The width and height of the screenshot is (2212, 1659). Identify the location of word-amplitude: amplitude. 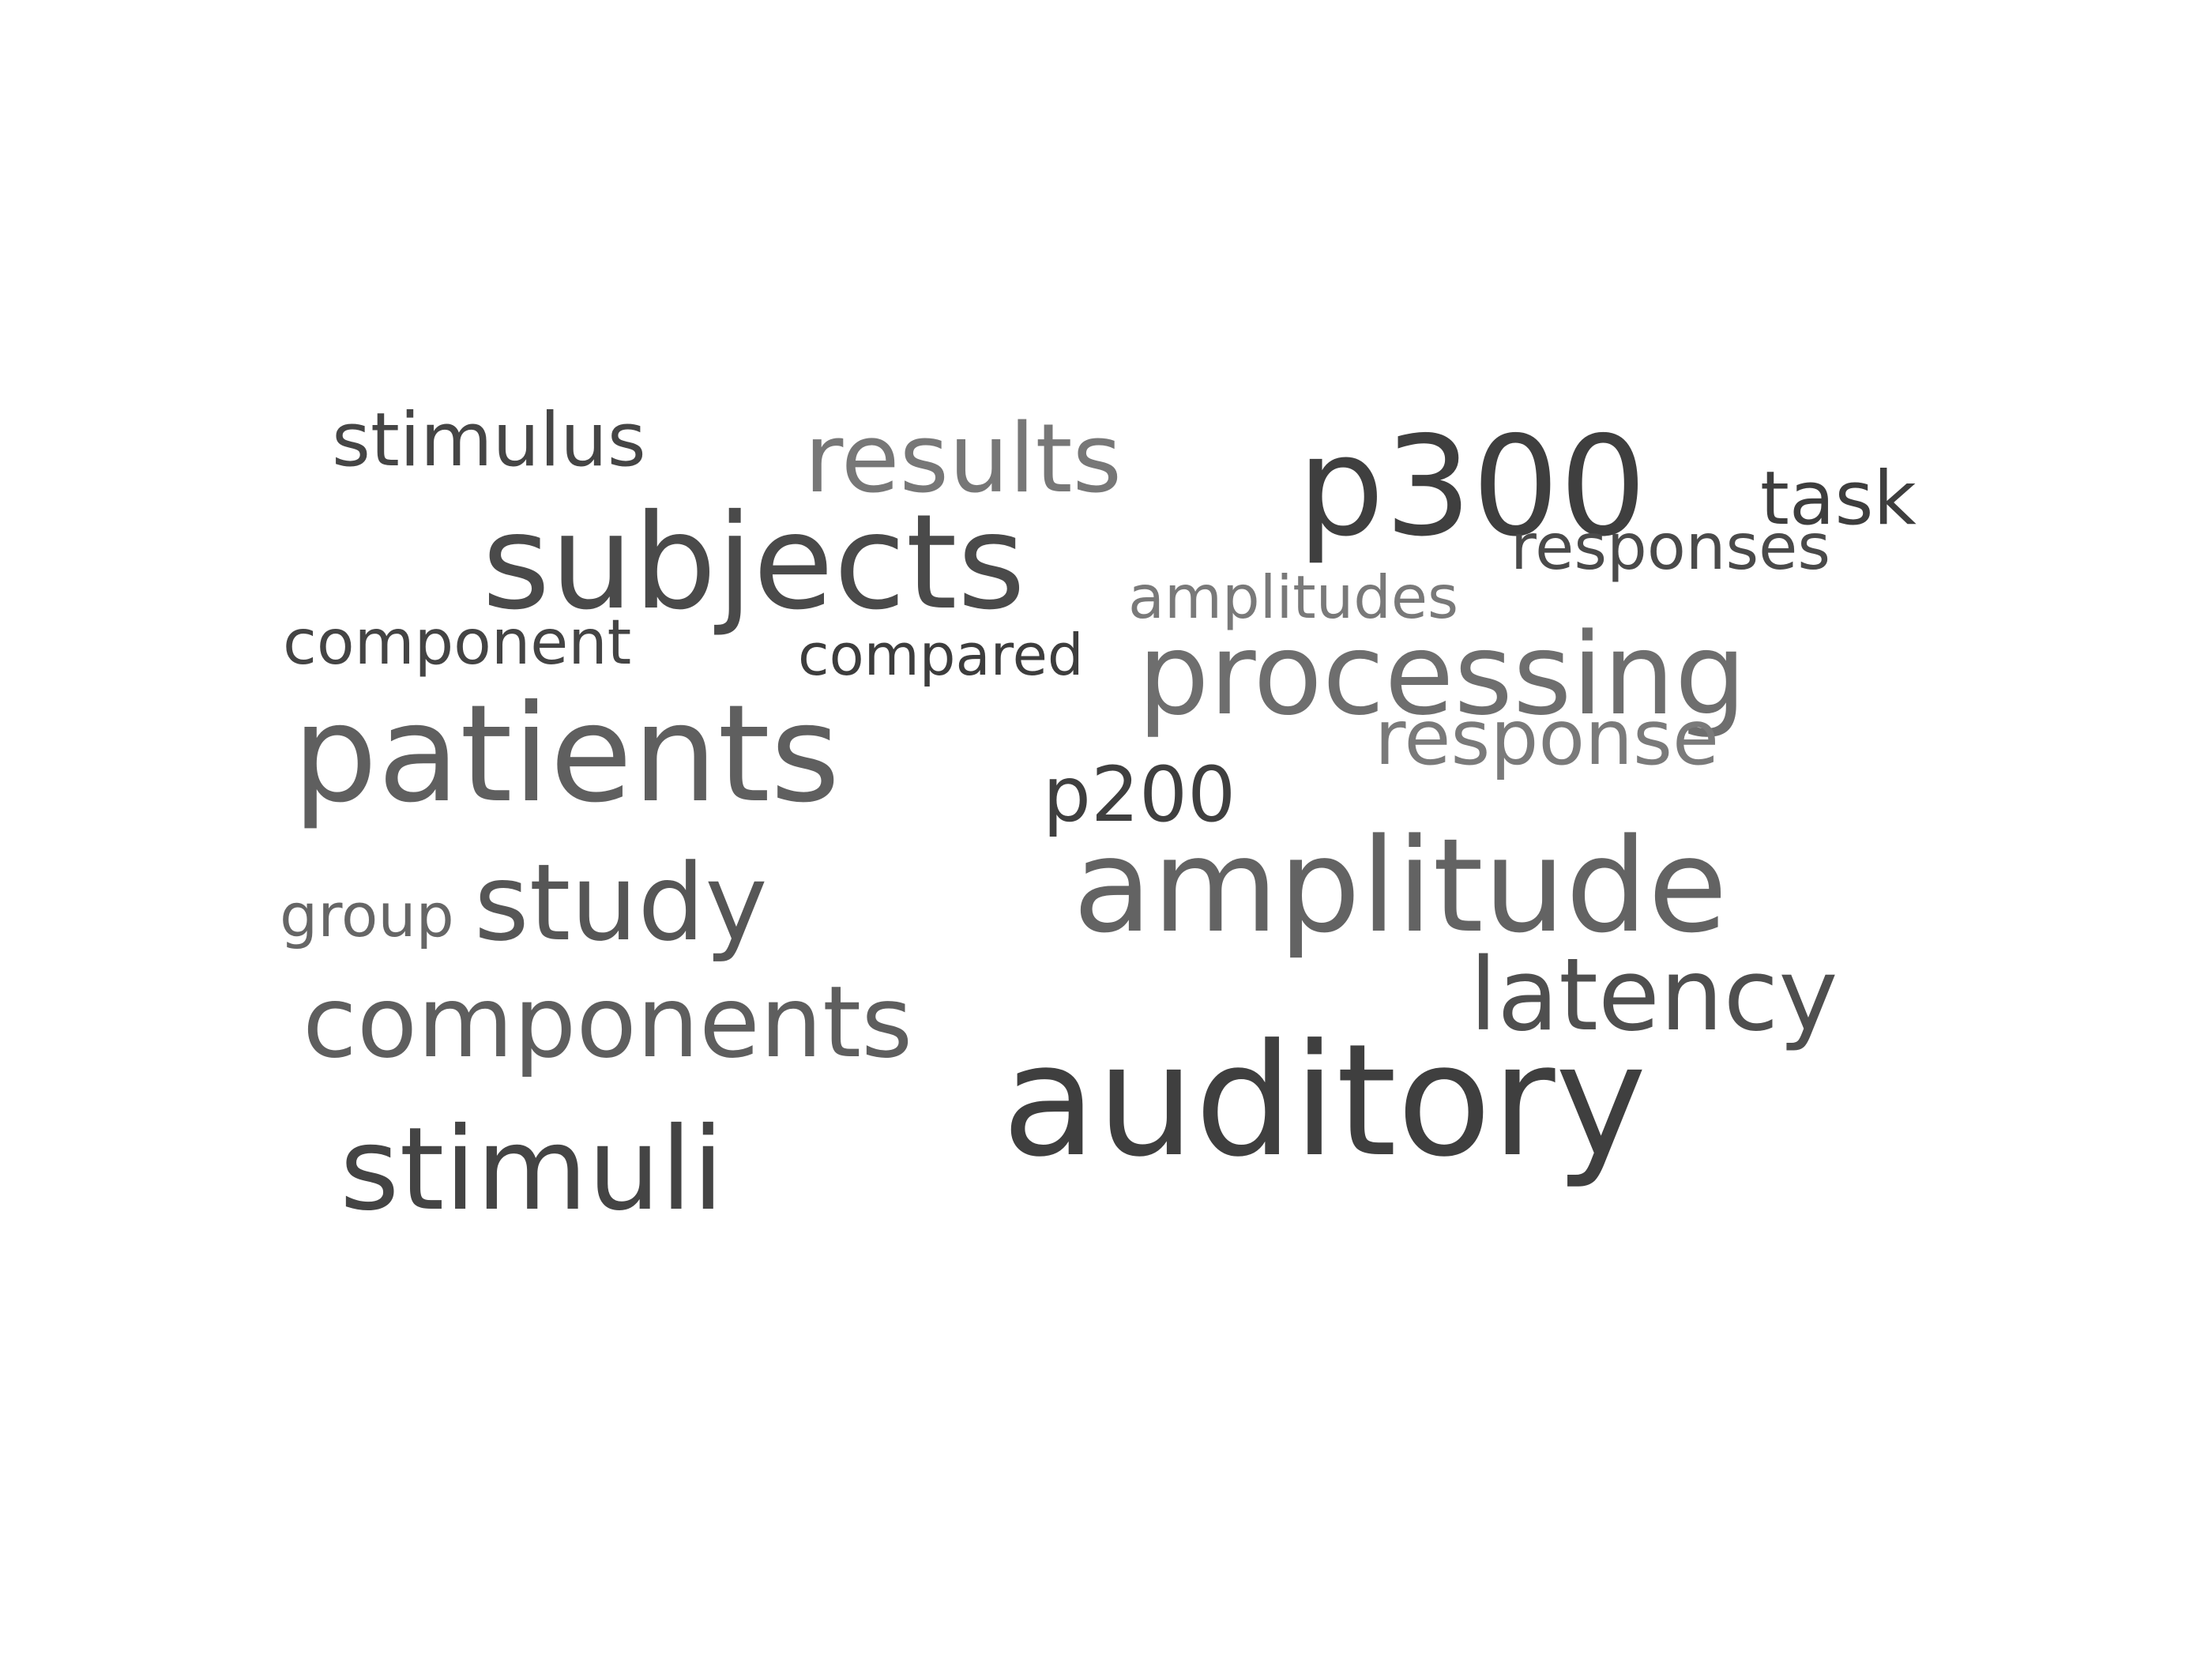
(1401, 886).